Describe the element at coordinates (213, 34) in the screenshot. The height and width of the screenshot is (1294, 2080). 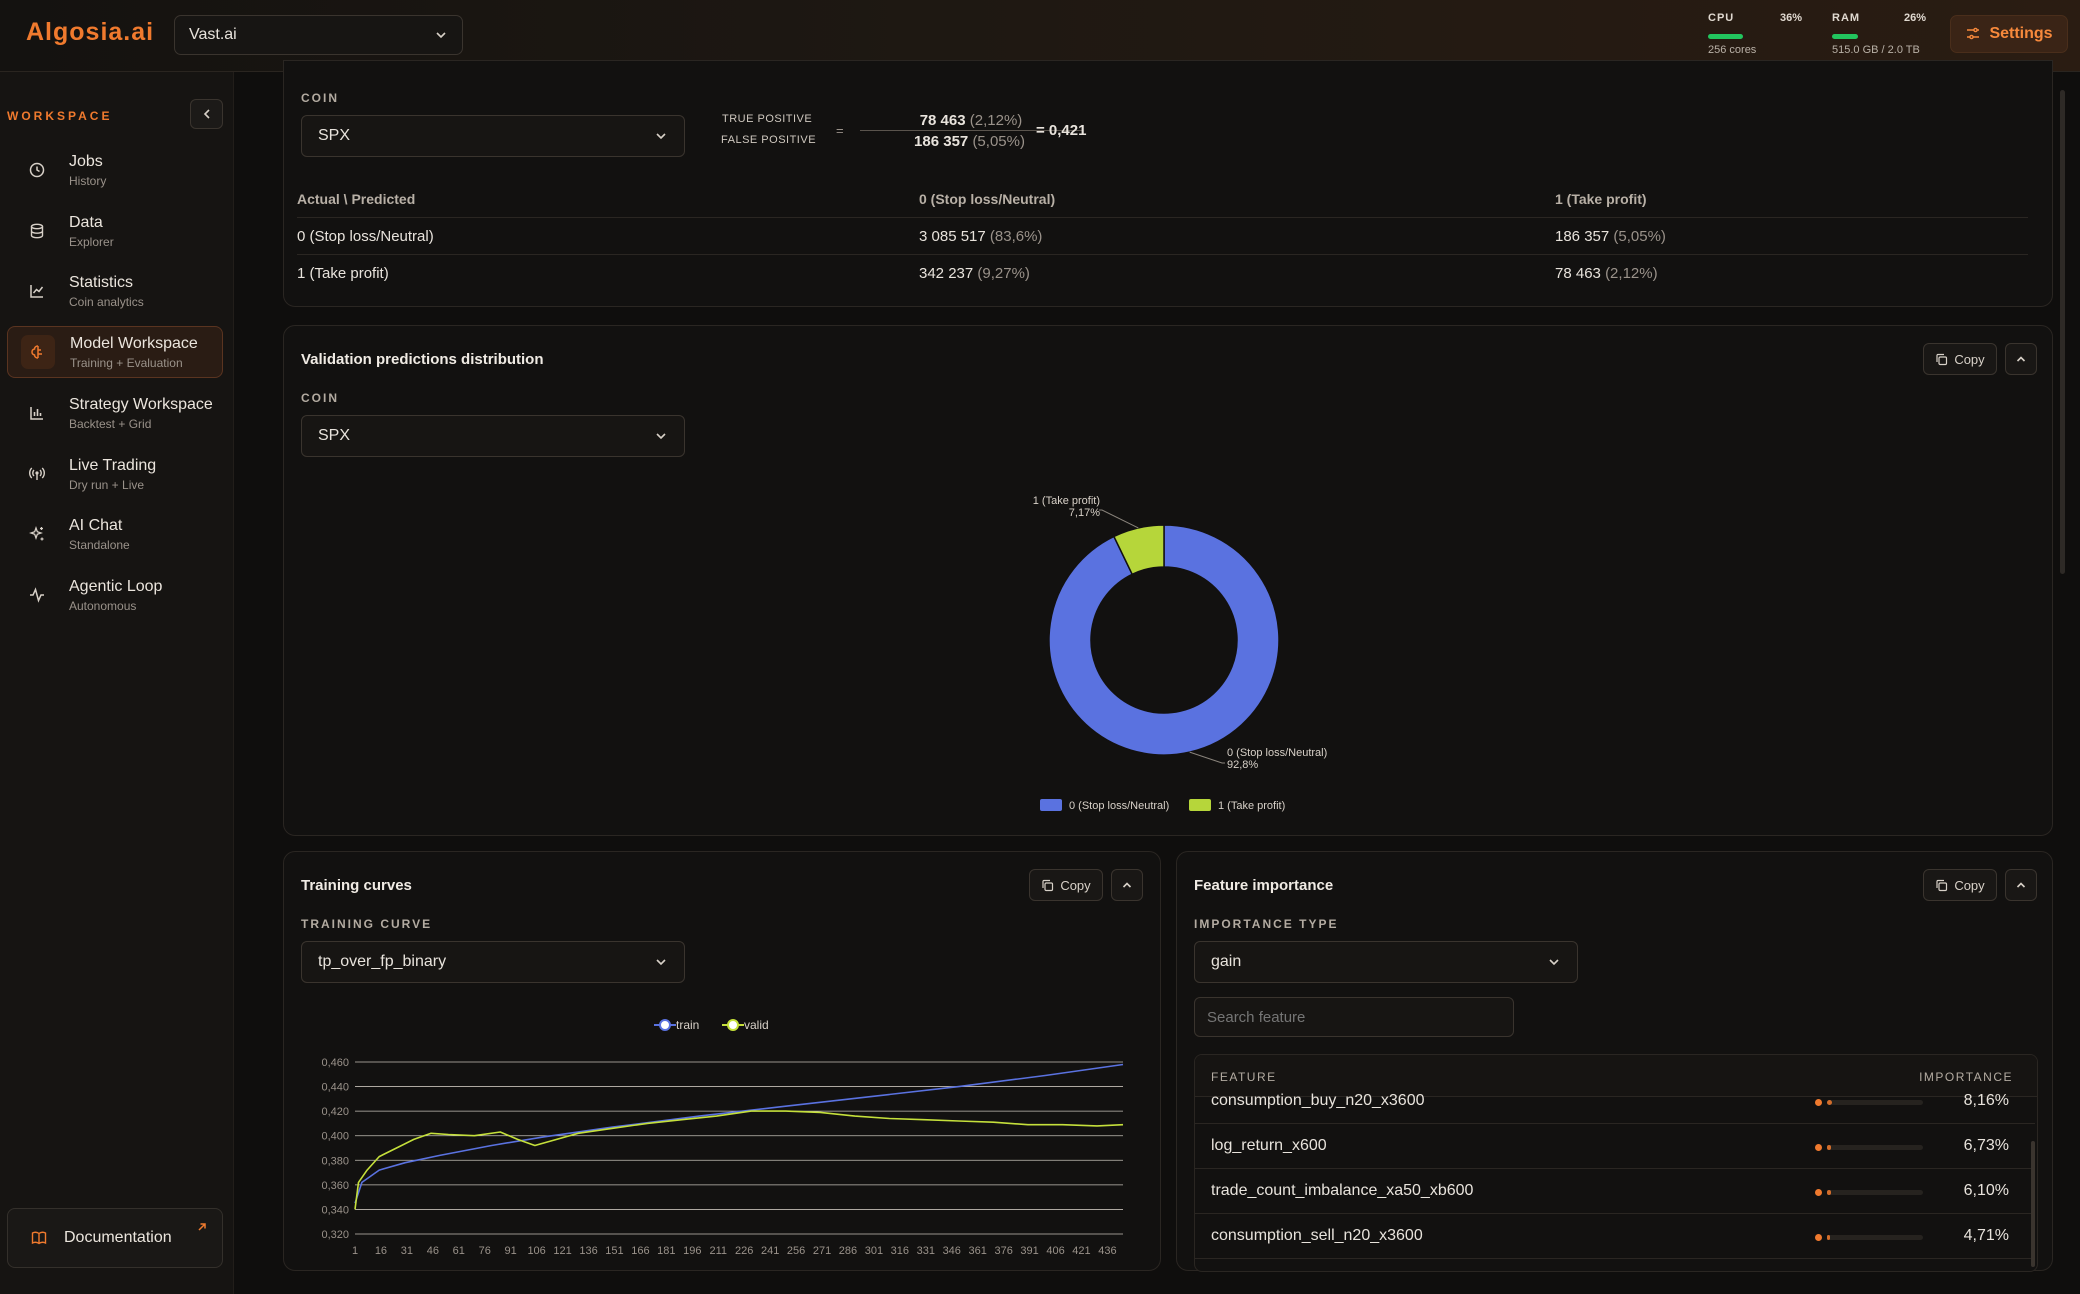
I see `provider-select-value: Vast.ai` at that location.